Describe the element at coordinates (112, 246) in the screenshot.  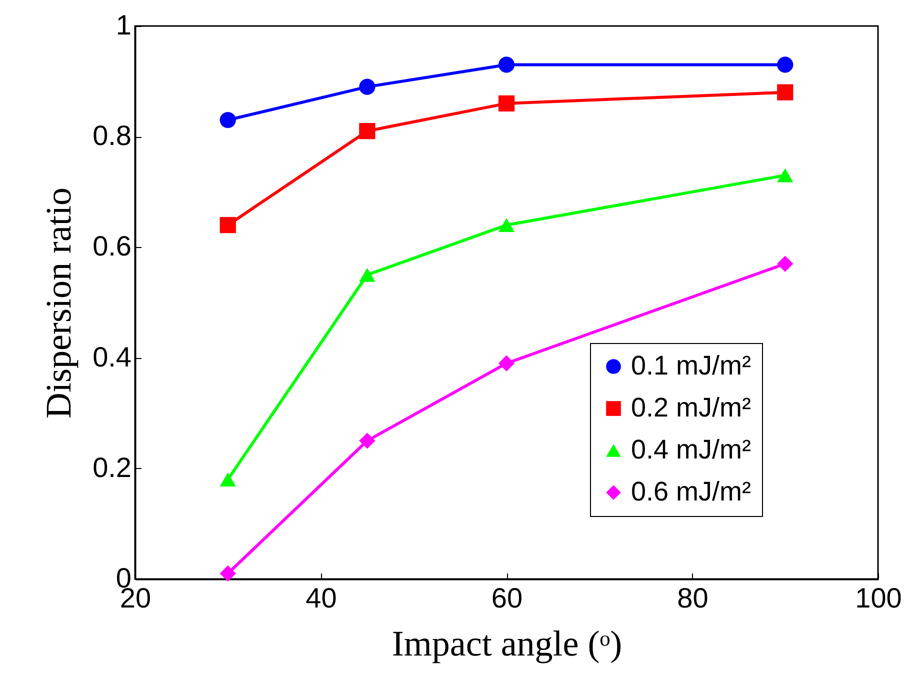
I see `y-tick-label: 0.6` at that location.